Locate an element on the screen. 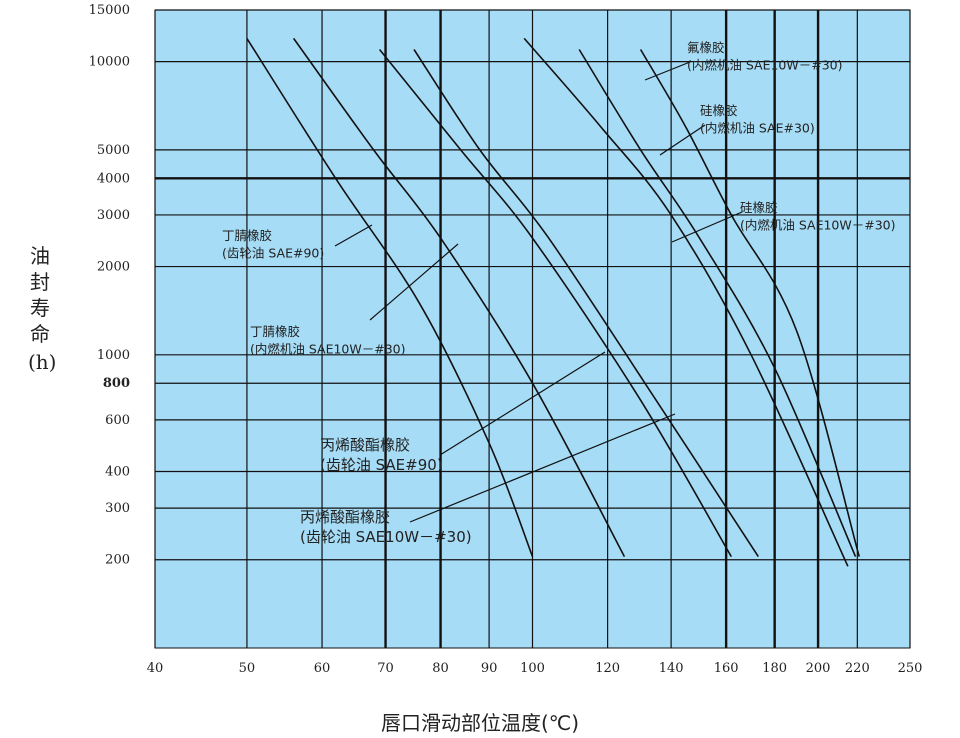 This screenshot has height=738, width=960. annotation-label: (齿轮油 SAE10W－#30) is located at coordinates (386, 537).